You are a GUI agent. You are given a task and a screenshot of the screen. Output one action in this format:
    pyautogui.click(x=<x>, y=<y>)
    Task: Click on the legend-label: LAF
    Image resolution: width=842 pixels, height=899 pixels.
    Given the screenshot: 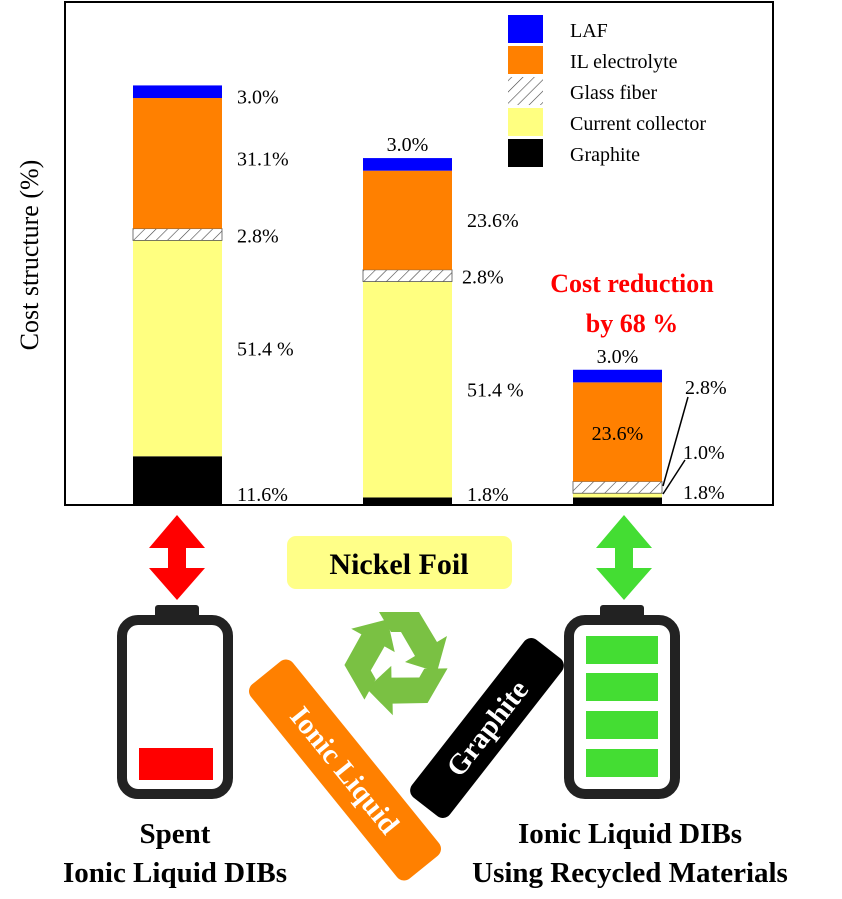 What is the action you would take?
    pyautogui.click(x=589, y=31)
    